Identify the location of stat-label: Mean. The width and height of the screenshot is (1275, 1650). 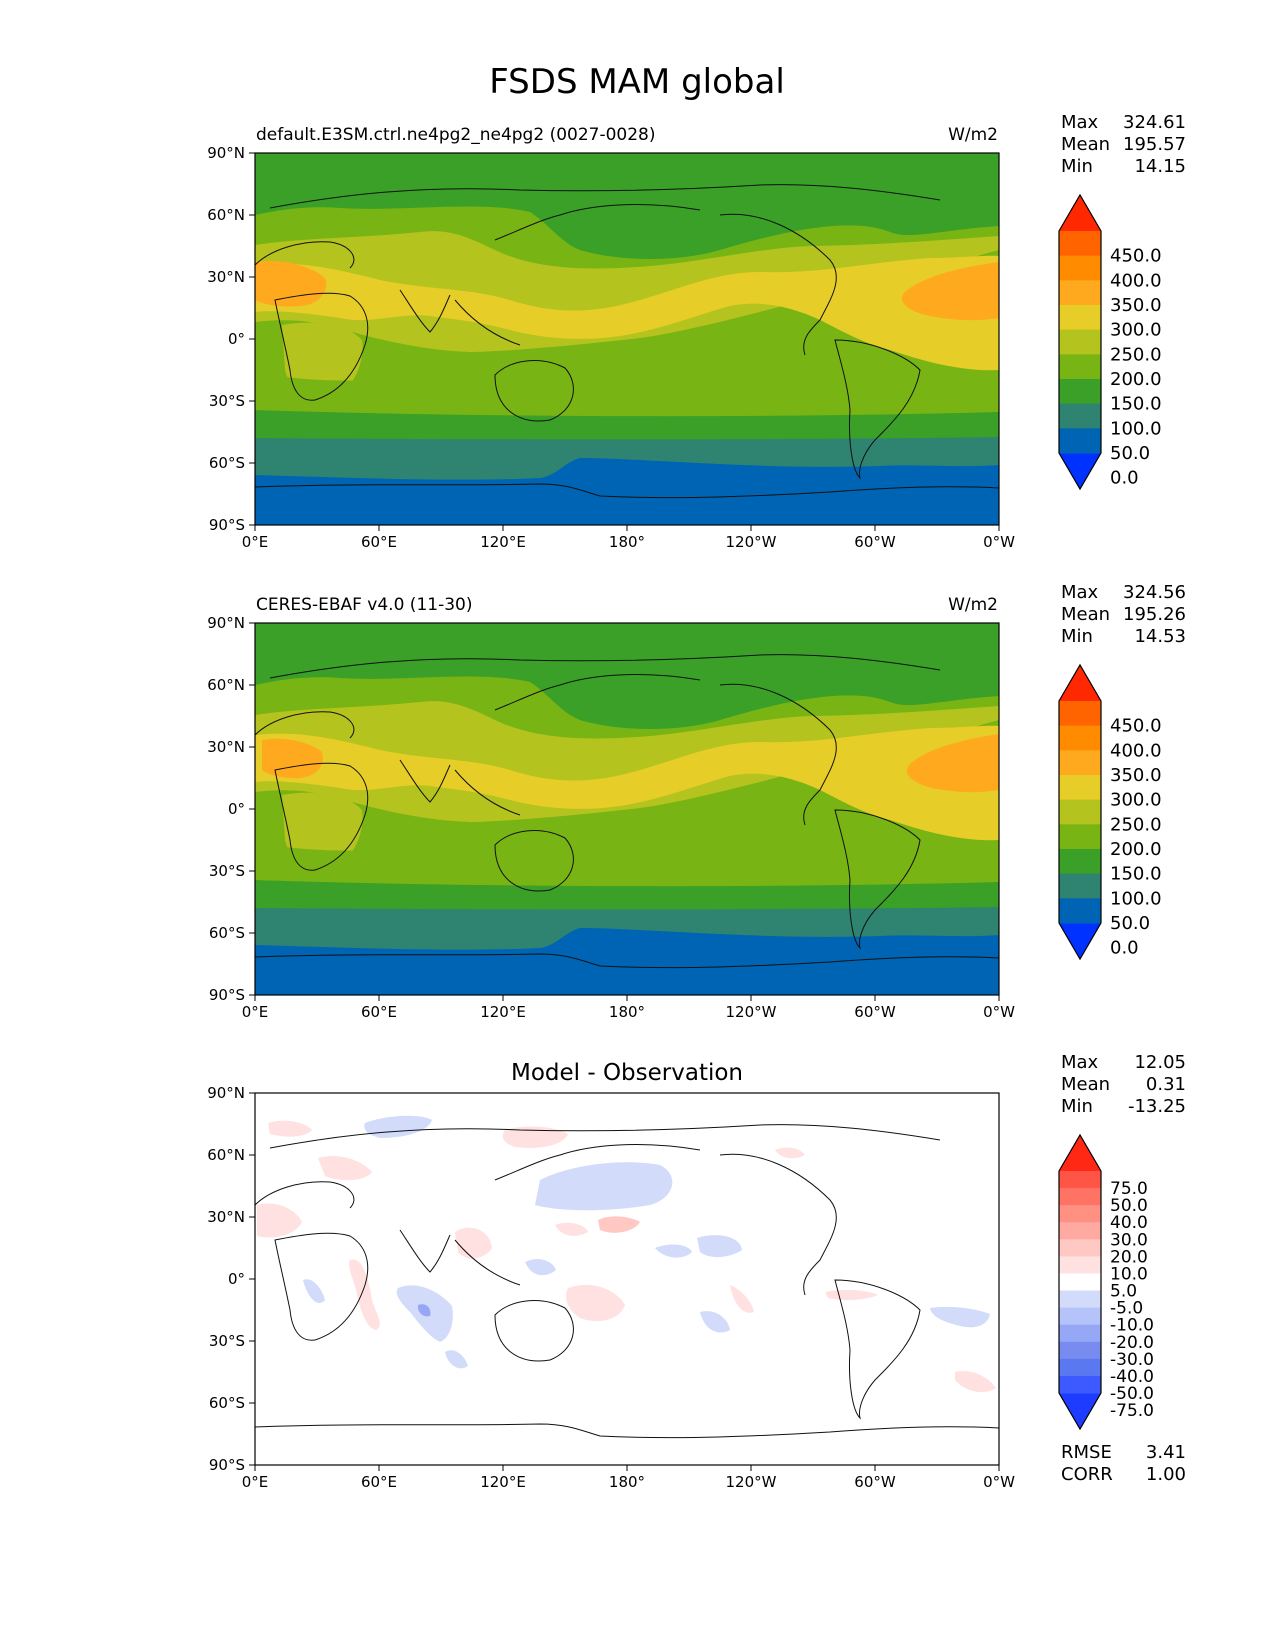
(1085, 144).